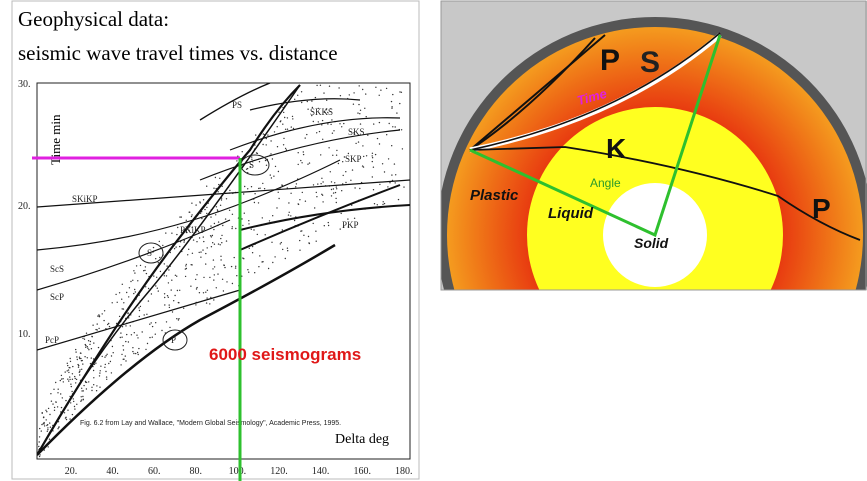 Image resolution: width=867 pixels, height=481 pixels. I want to click on curve-skikp, so click(223, 193).